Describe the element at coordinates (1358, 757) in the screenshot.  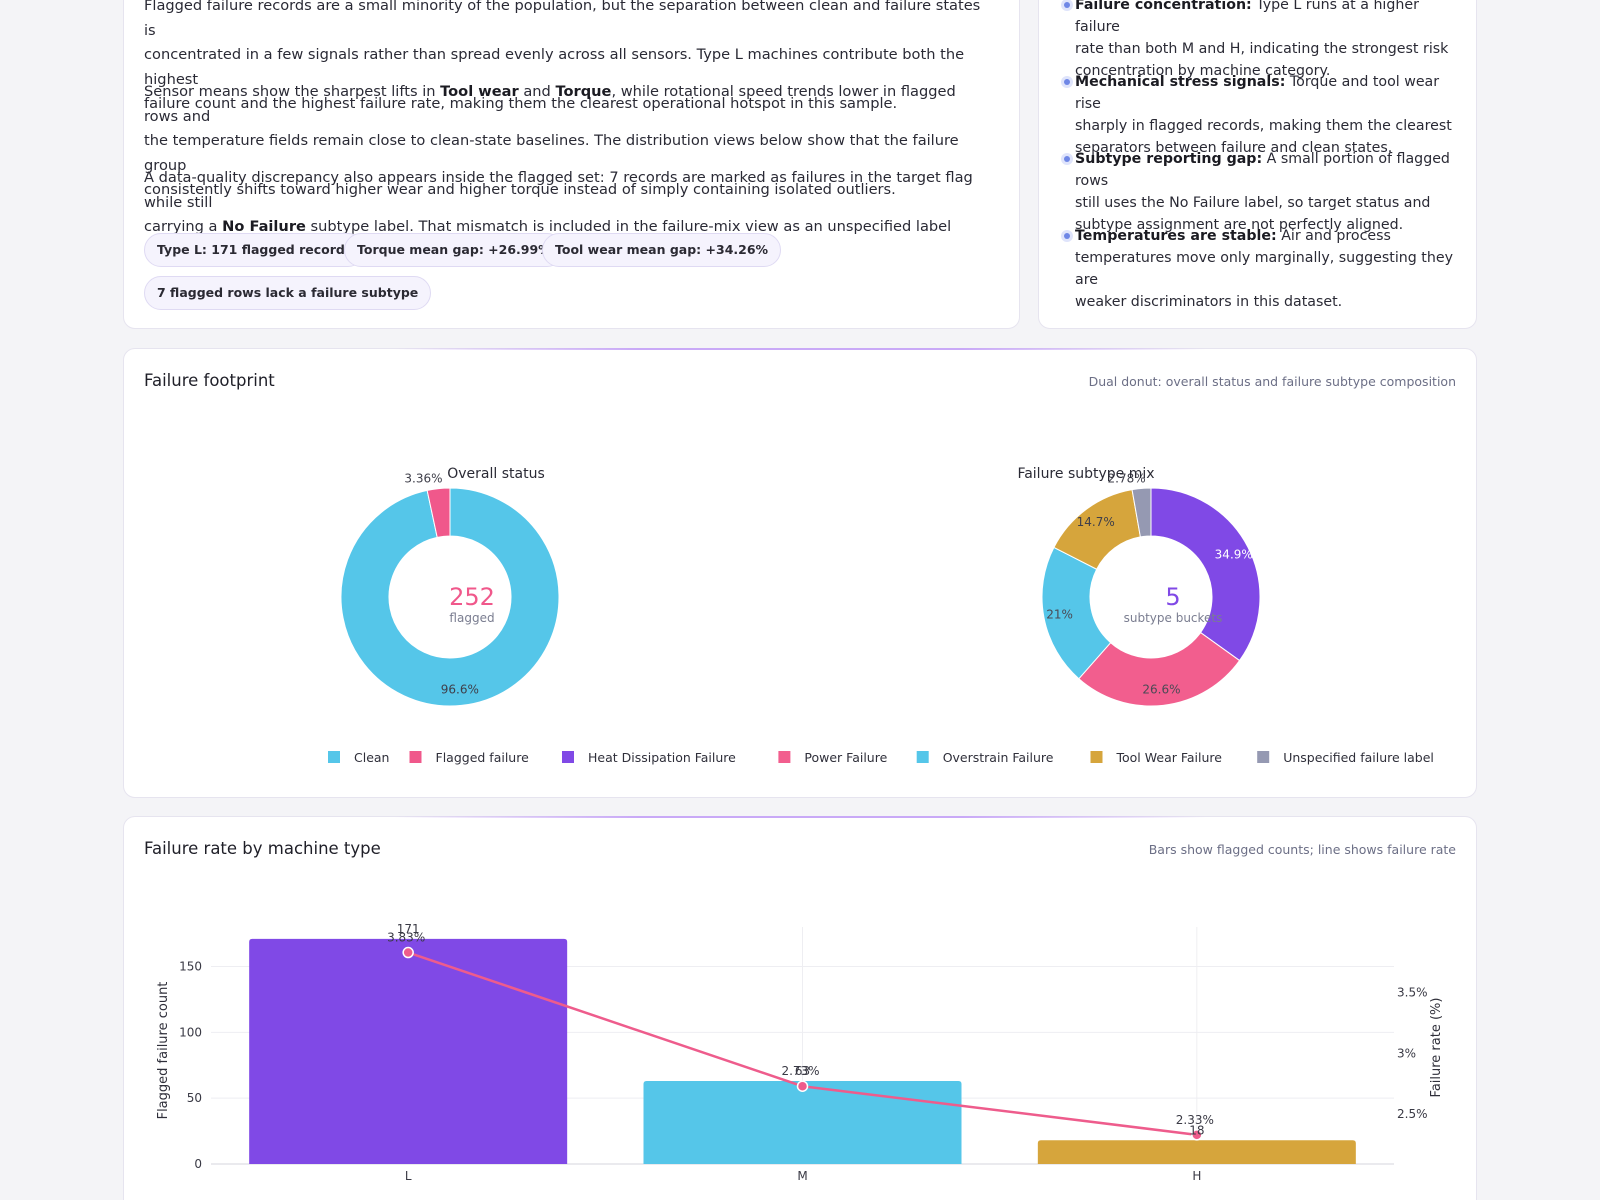
I see `legend-label: Unspecified failure label` at that location.